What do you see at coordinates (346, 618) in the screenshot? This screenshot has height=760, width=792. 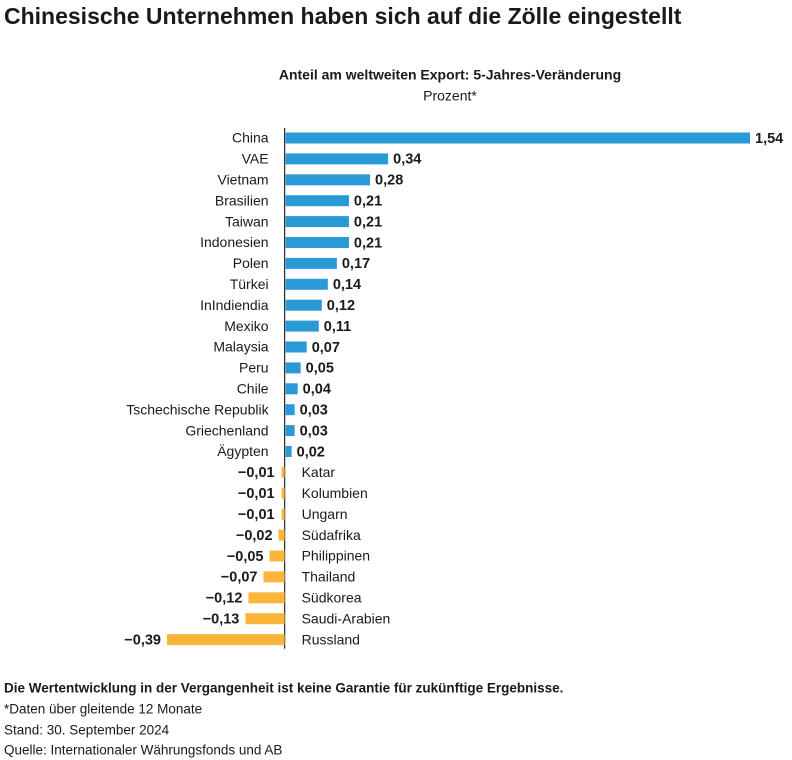 I see `category-label: Saudi-Arabien` at bounding box center [346, 618].